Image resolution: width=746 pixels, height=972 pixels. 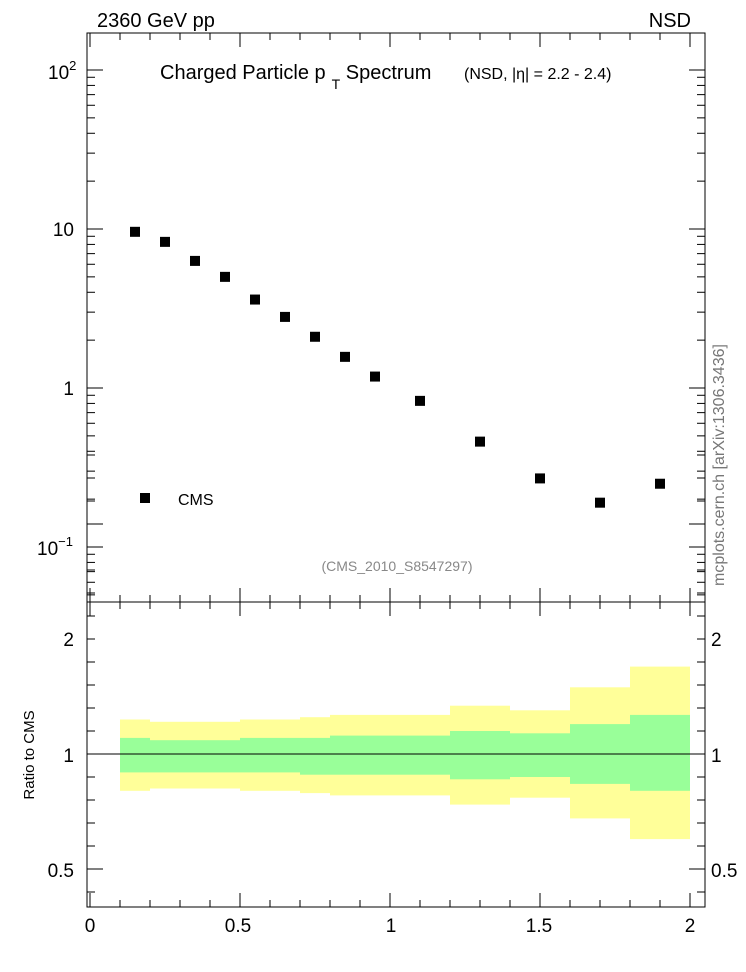 I want to click on ratio-y-tick-label-right-1: 1, so click(x=716, y=756).